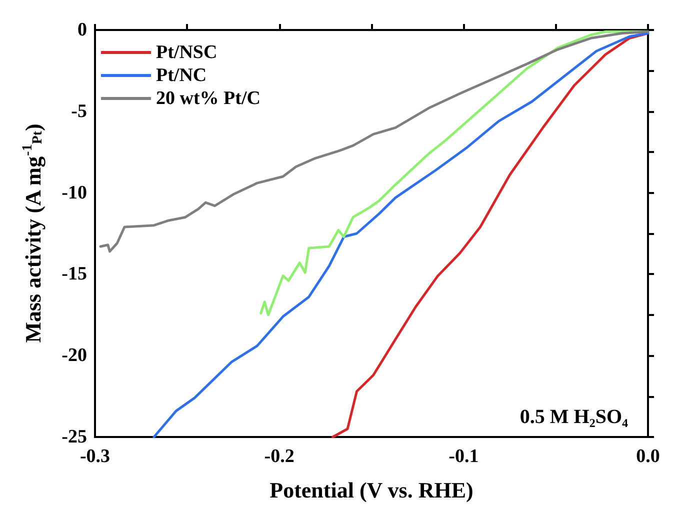 The image size is (676, 530). I want to click on y-tick-label: -25, so click(74, 437).